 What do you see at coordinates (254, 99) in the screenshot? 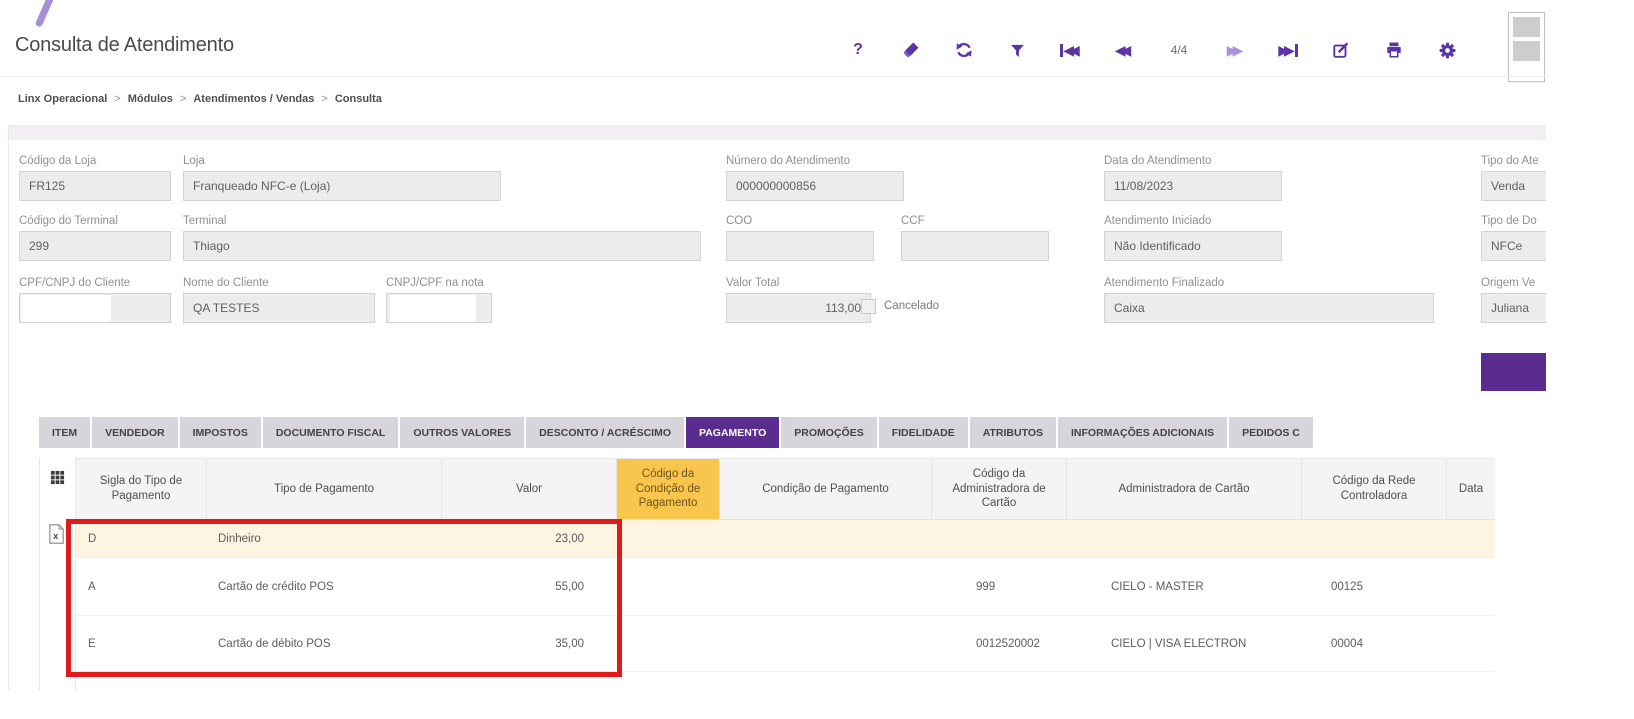
I see `breadcrumb-item: Atendimentos / Vendas` at bounding box center [254, 99].